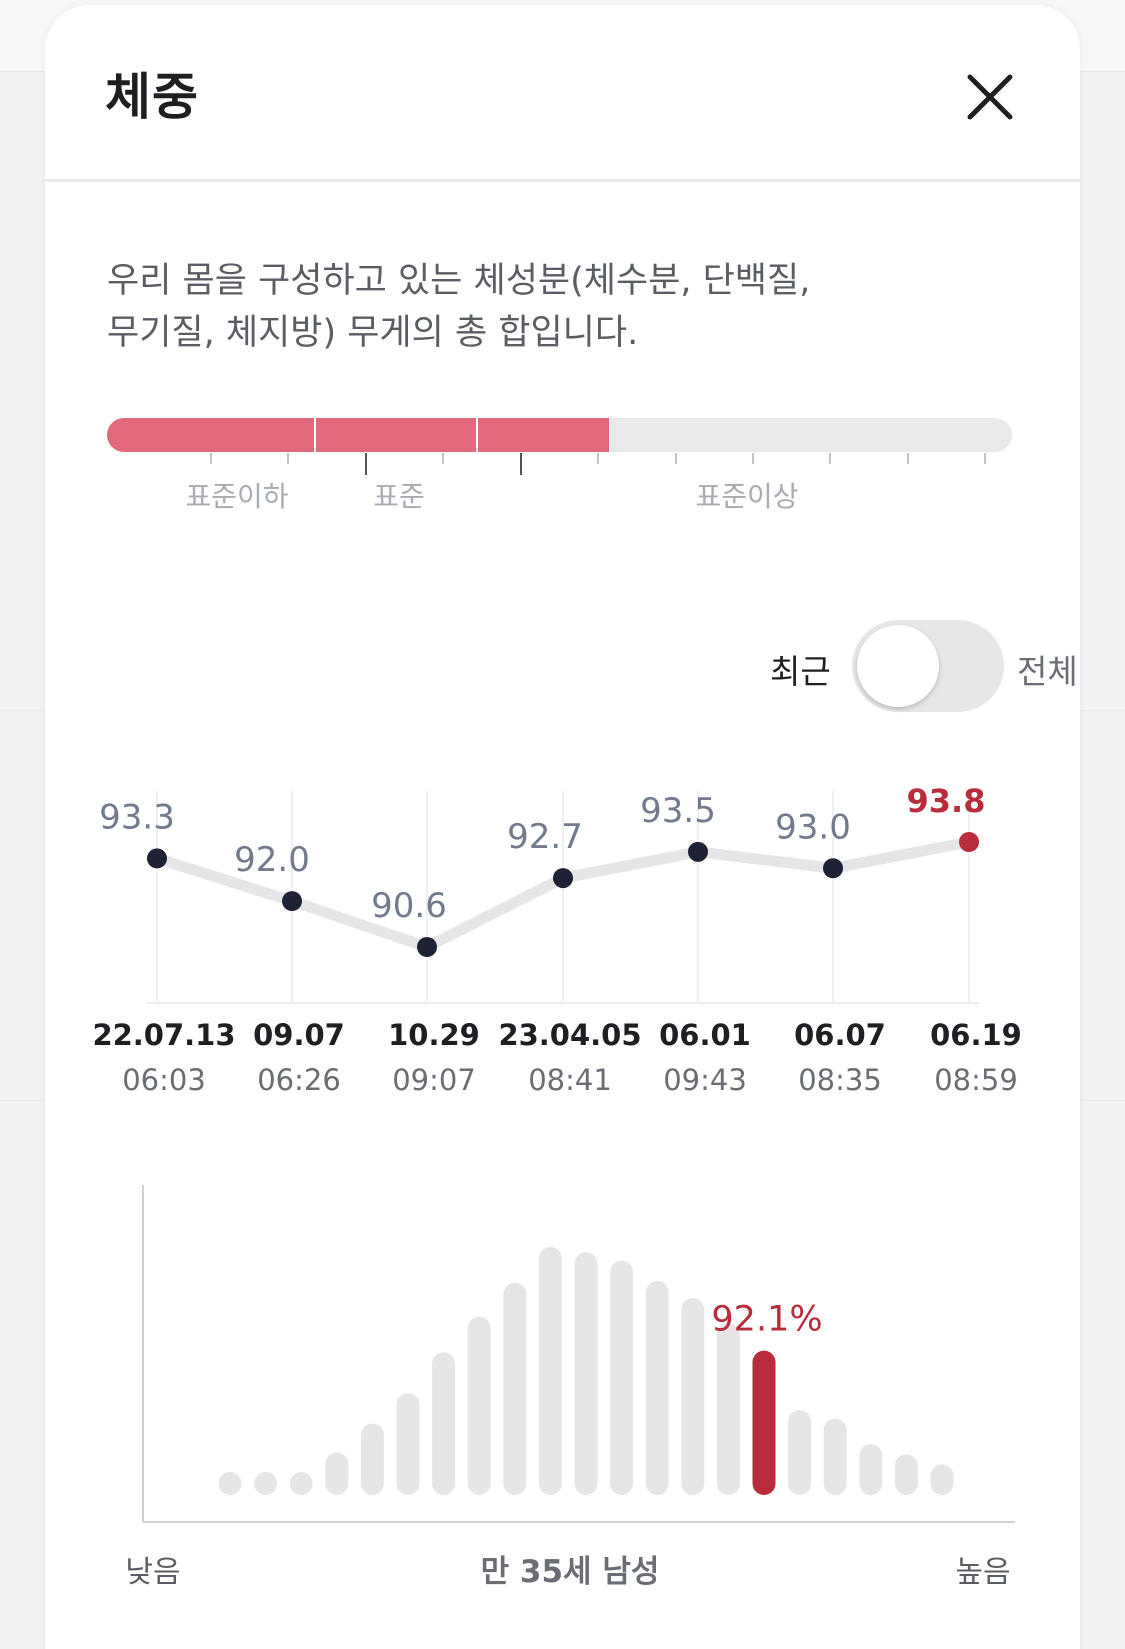 The width and height of the screenshot is (1125, 1649). What do you see at coordinates (570, 1572) in the screenshot?
I see `x-label-group: 만 35세 남성` at bounding box center [570, 1572].